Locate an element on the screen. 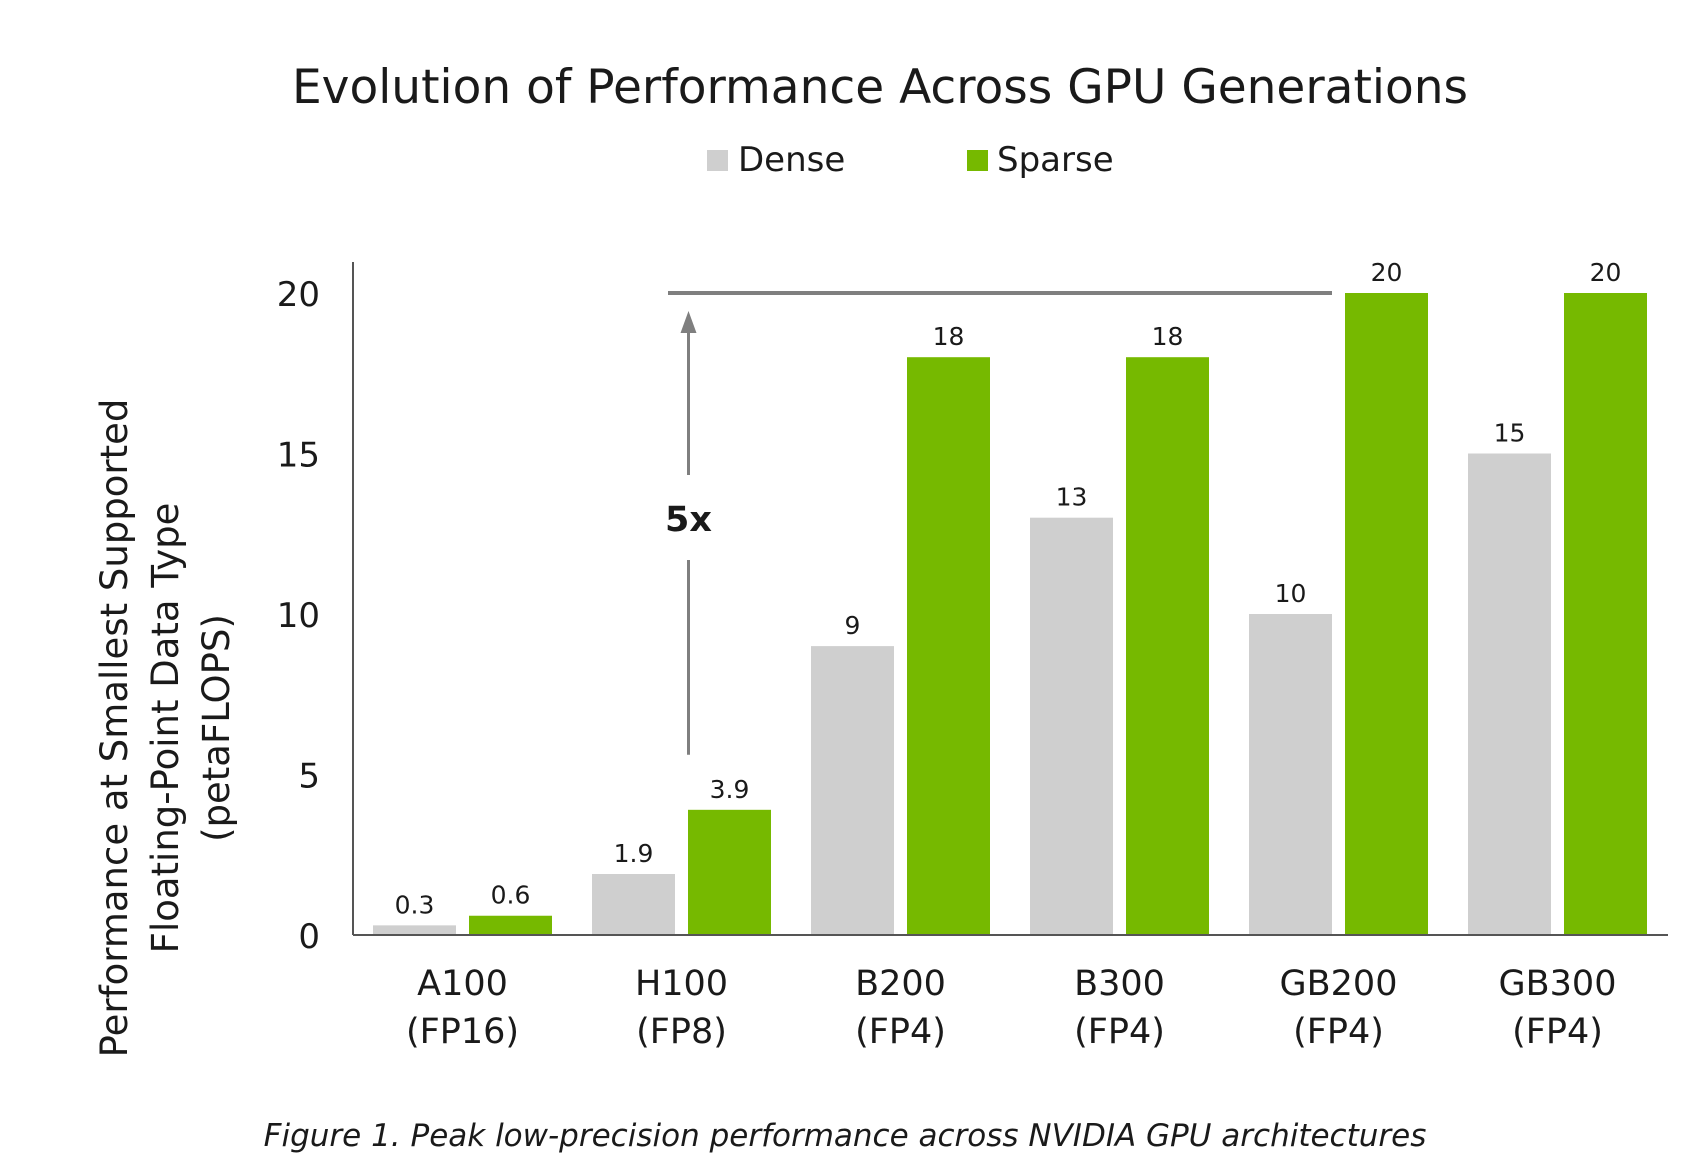  legend-label-sparse: Sparse is located at coordinates (1055, 160).